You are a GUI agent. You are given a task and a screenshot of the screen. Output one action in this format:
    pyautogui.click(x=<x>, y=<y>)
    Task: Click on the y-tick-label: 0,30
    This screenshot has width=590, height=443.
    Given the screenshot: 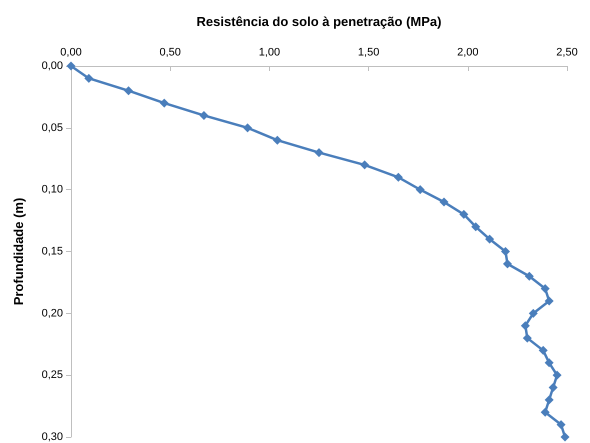 What is the action you would take?
    pyautogui.click(x=52, y=437)
    